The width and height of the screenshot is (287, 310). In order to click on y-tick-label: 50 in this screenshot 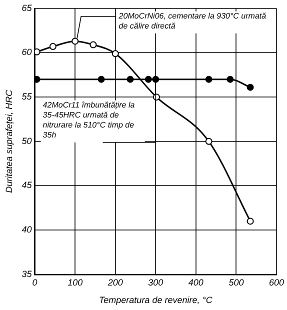, I will do `click(27, 141)`.